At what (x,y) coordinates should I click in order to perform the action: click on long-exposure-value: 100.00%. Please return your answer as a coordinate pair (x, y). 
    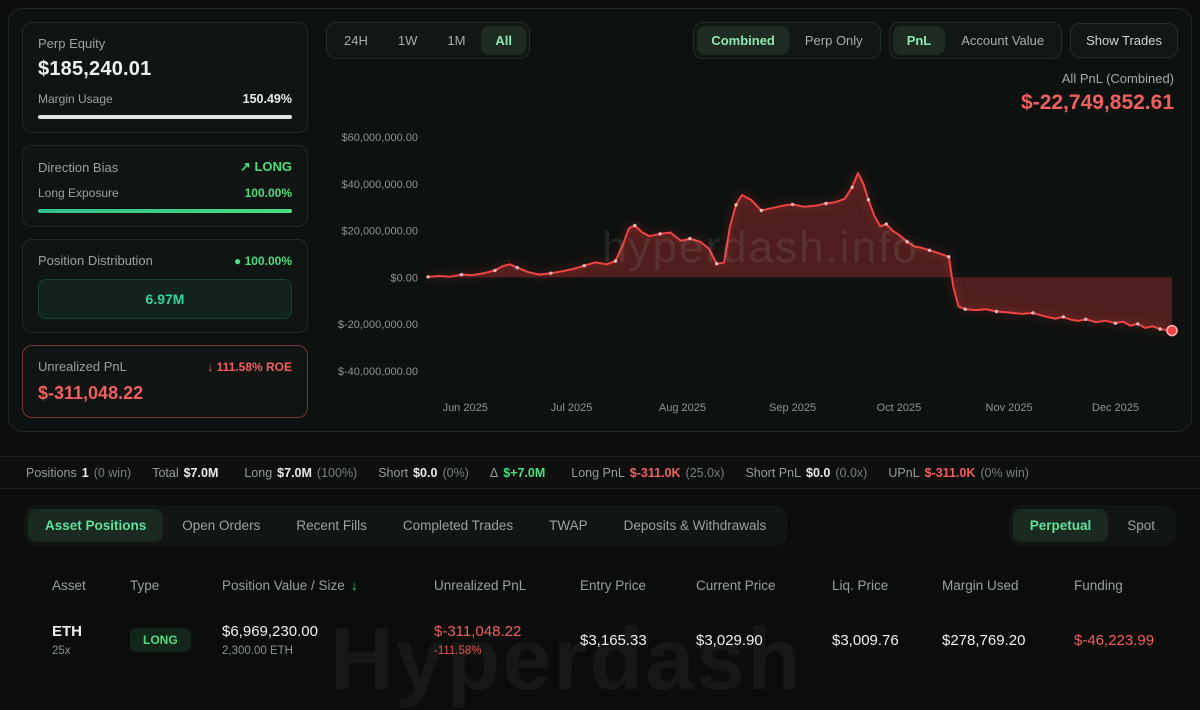
    Looking at the image, I should click on (268, 193).